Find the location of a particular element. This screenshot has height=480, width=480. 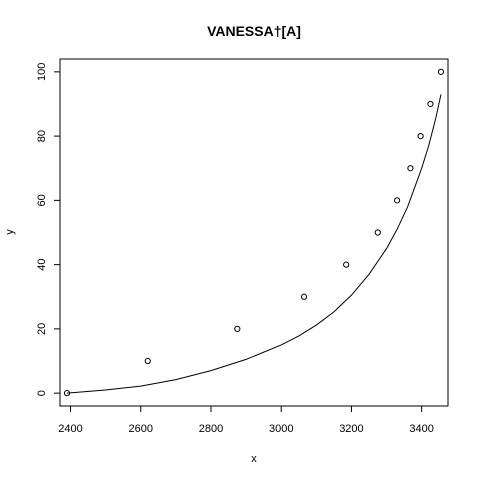

x-tick-label: 3000 is located at coordinates (281, 429).